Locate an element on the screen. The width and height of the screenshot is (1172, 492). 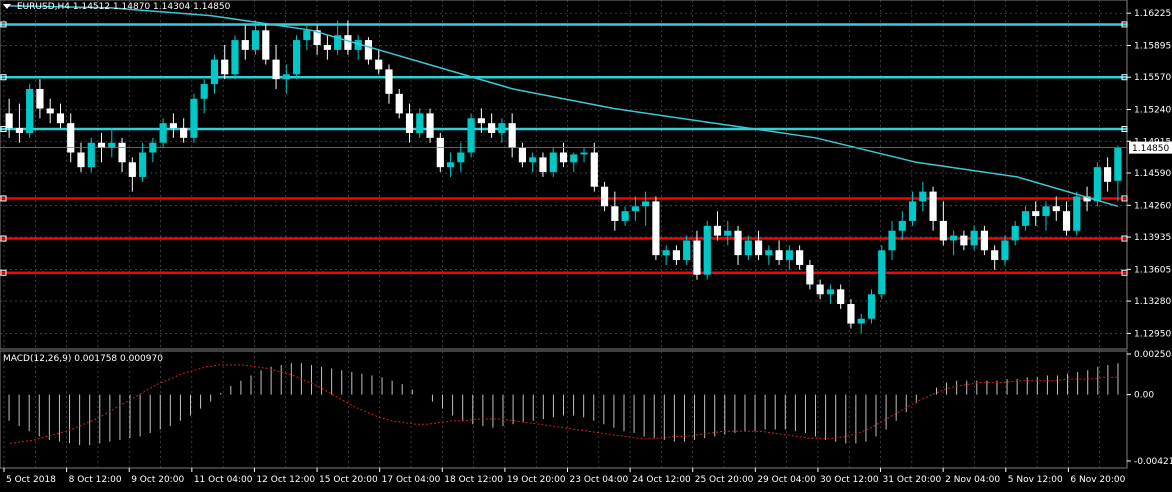
price-axis-label: 1.14260 is located at coordinates (1152, 206).